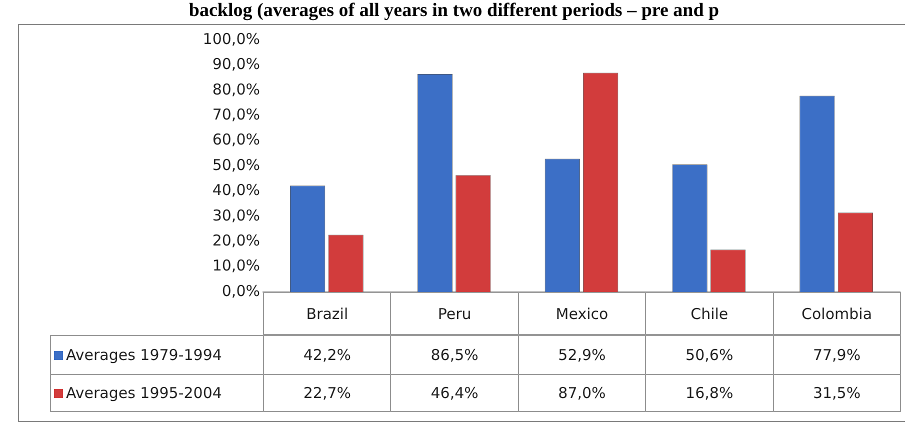 The image size is (908, 423). Describe the element at coordinates (144, 355) in the screenshot. I see `legend-label: Averages 1979-1994` at that location.